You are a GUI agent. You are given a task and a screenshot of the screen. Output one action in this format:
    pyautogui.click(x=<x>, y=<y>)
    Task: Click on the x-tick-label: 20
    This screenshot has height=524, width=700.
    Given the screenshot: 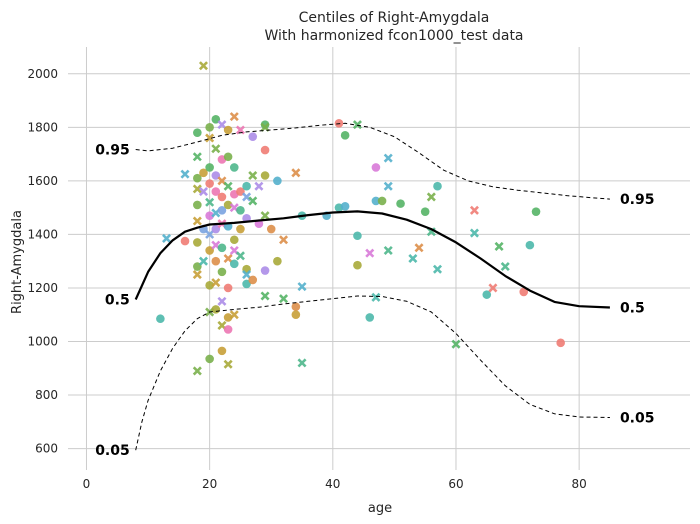 What is the action you would take?
    pyautogui.click(x=209, y=484)
    